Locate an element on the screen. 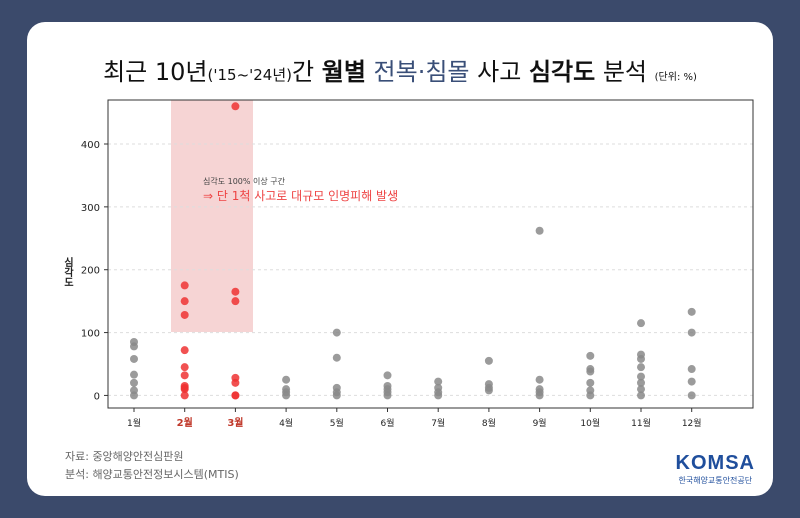  title-unit: (단위: %) is located at coordinates (675, 77).